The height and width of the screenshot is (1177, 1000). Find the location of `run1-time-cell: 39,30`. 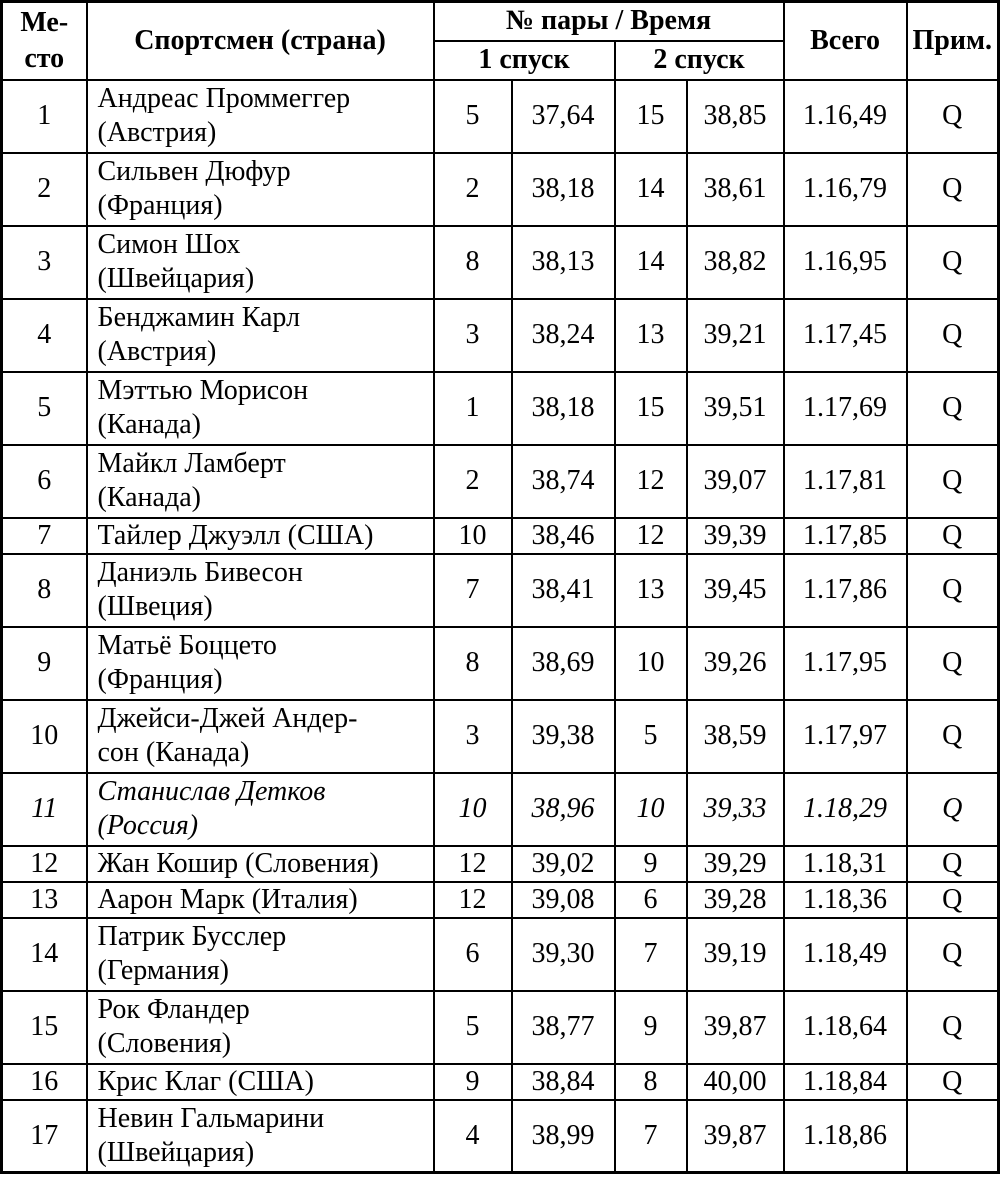

run1-time-cell: 39,30 is located at coordinates (563, 954).